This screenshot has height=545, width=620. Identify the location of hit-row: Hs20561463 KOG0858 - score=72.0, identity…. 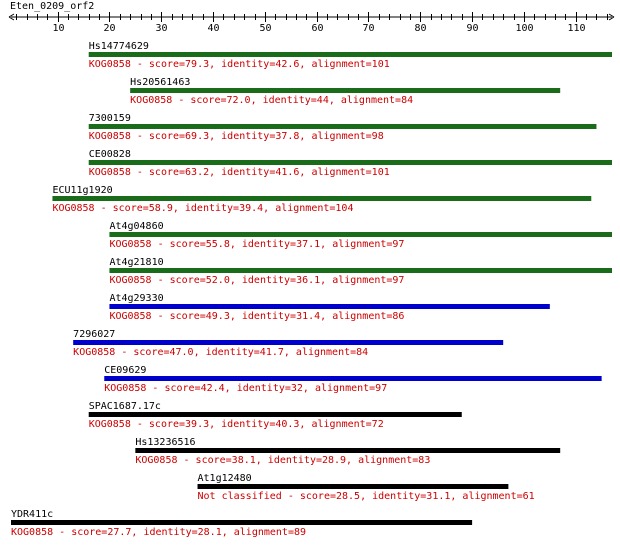
(345, 91).